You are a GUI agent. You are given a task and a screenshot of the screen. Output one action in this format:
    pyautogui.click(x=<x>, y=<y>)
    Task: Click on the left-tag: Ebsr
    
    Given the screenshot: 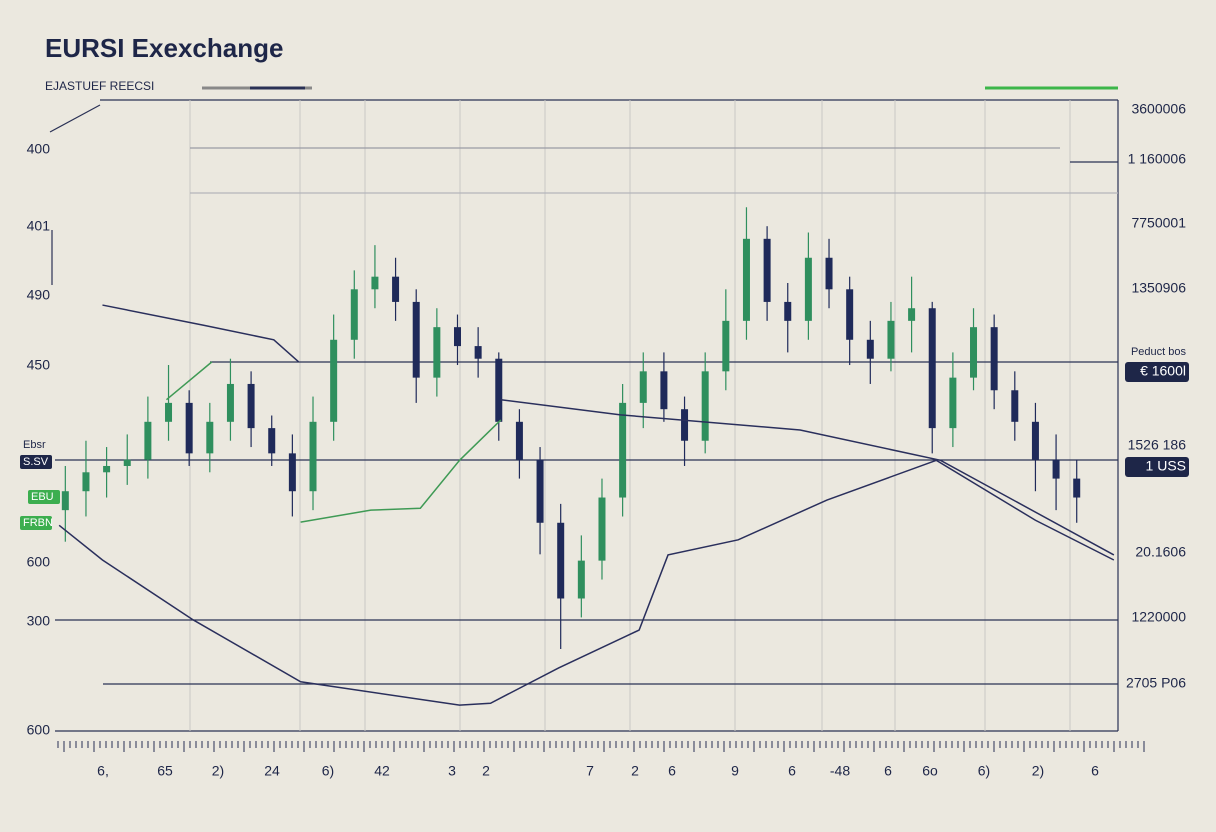 What is the action you would take?
    pyautogui.click(x=34, y=445)
    